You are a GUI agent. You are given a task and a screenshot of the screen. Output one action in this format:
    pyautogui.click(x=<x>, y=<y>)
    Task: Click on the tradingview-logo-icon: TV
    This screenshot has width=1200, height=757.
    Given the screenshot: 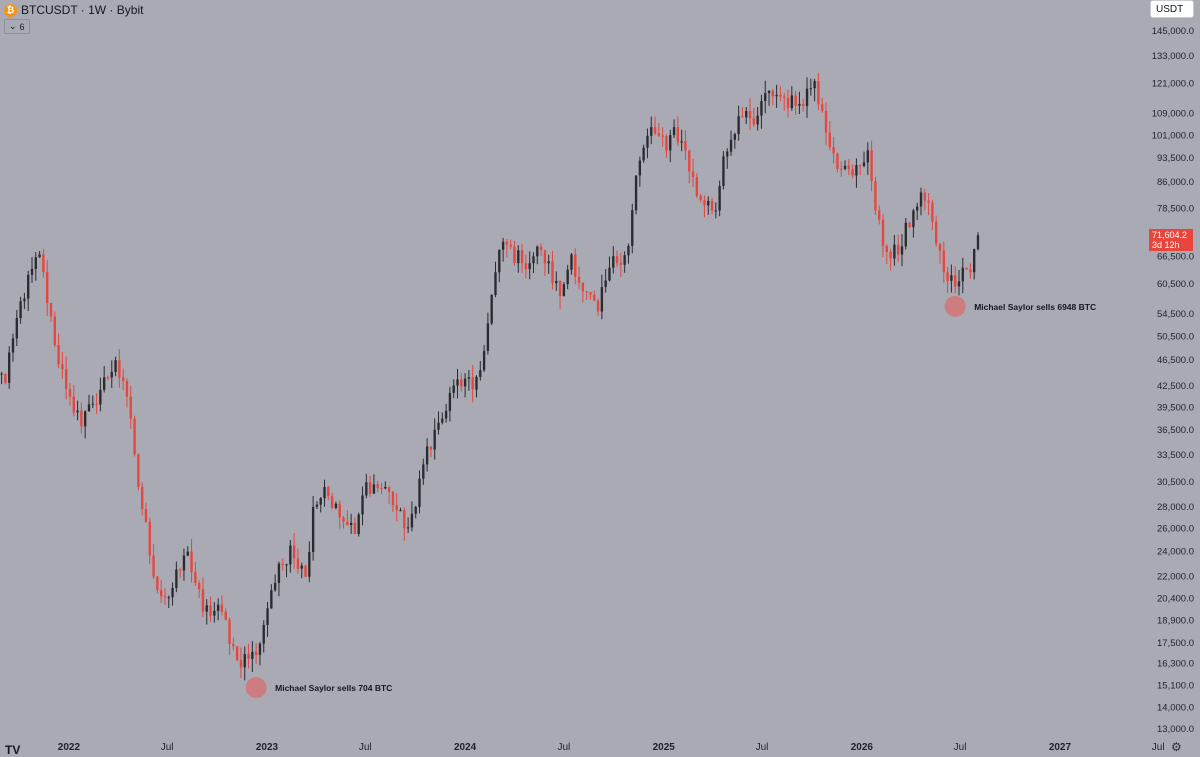 What is the action you would take?
    pyautogui.click(x=13, y=750)
    